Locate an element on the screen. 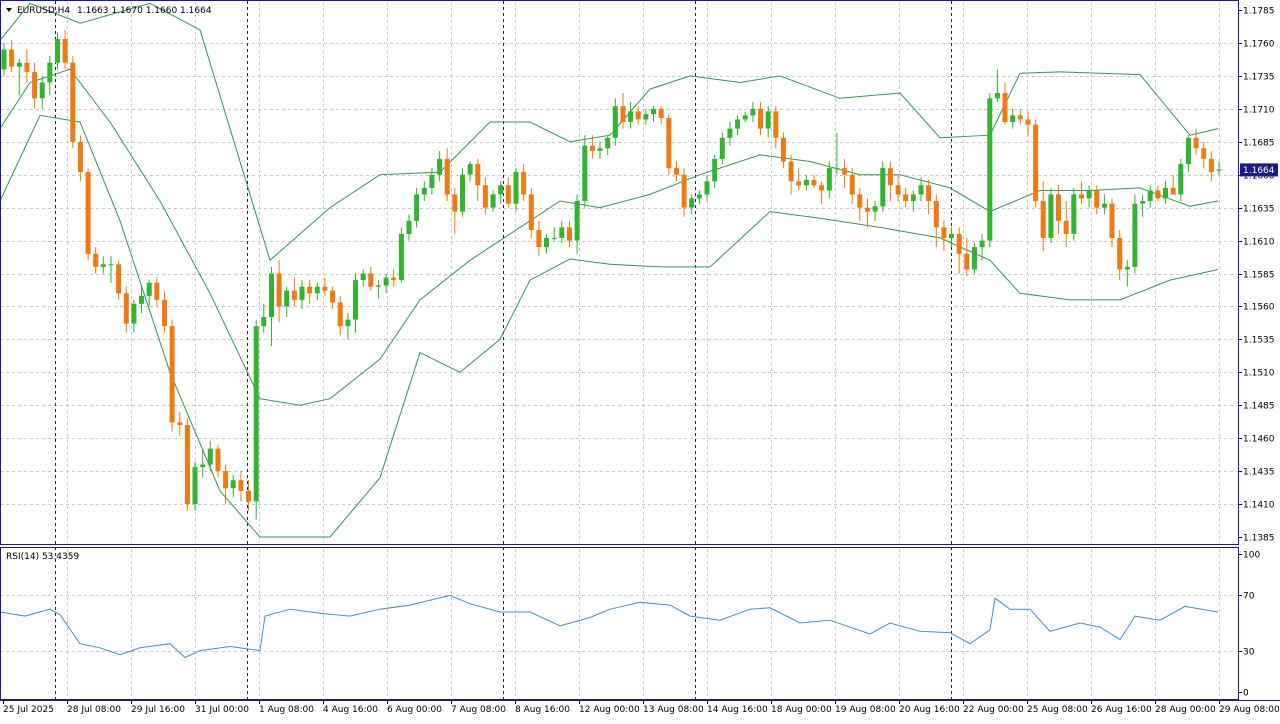 The image size is (1280, 724). price-tick-label: 1.1610 is located at coordinates (1259, 243).